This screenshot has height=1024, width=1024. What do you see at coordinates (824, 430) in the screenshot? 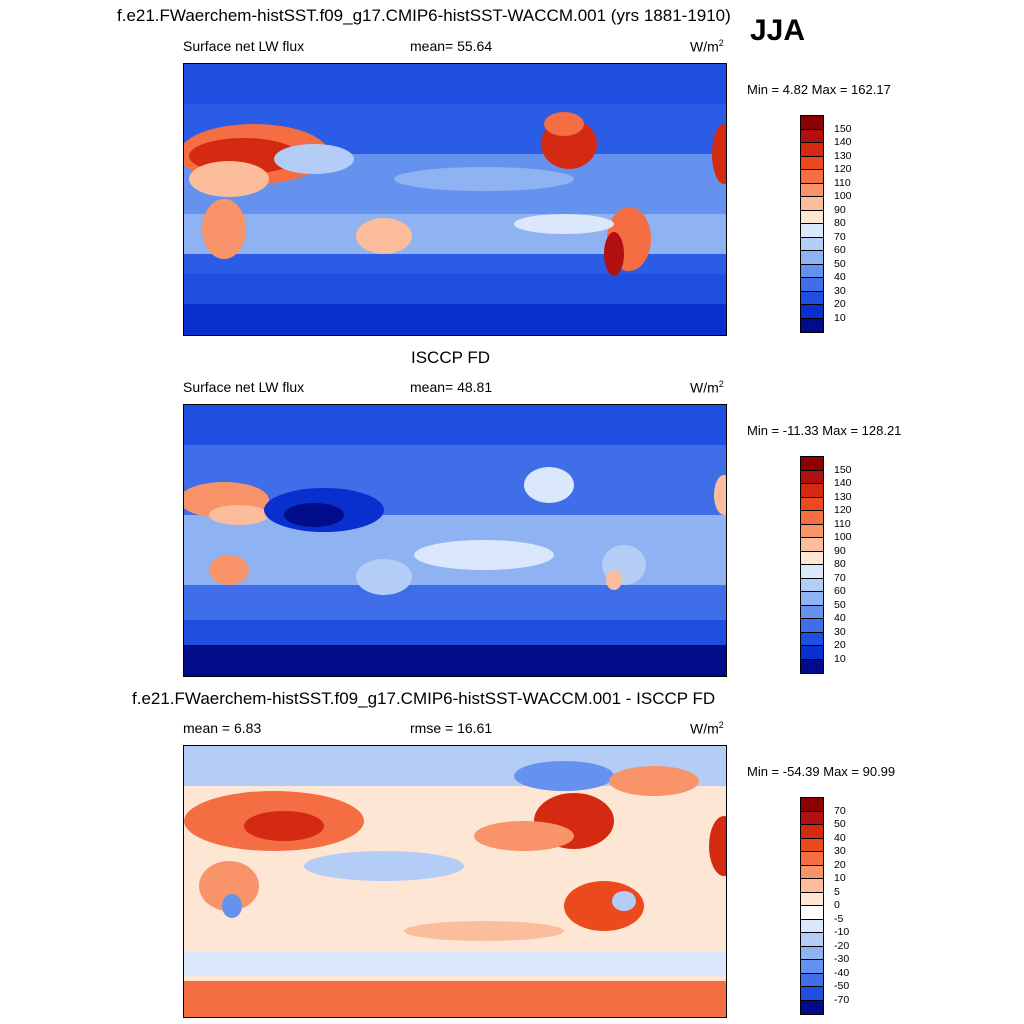
I see `panel2-minmax: Min = -11.33 Max = 128.21` at bounding box center [824, 430].